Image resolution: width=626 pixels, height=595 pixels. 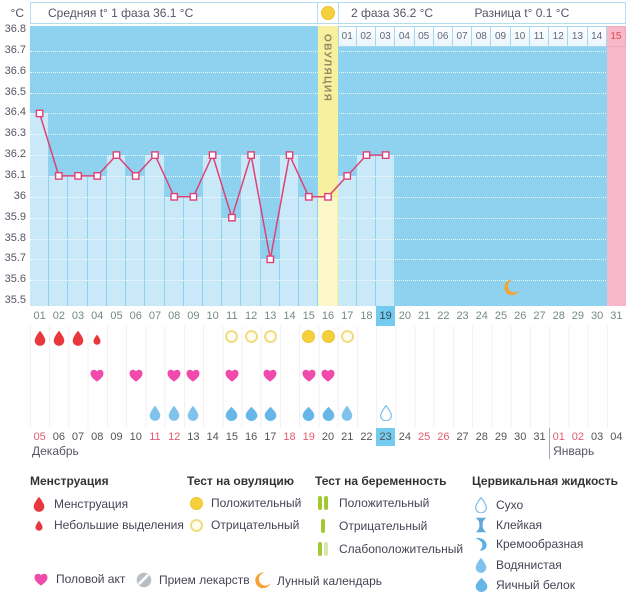 What do you see at coordinates (78, 316) in the screenshot?
I see `cycle-day-cell: 03` at bounding box center [78, 316].